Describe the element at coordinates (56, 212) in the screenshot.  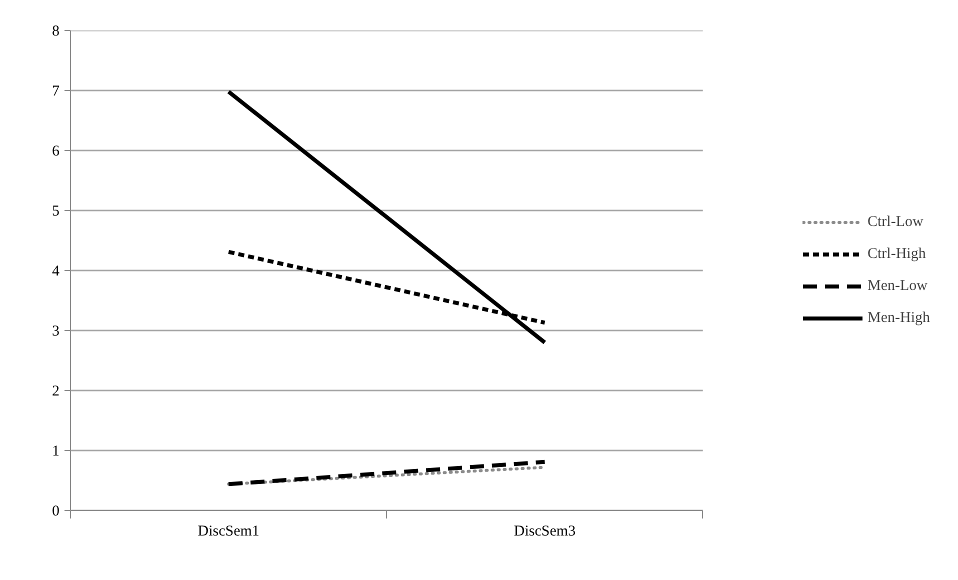
I see `y-tick-label: 5` at that location.